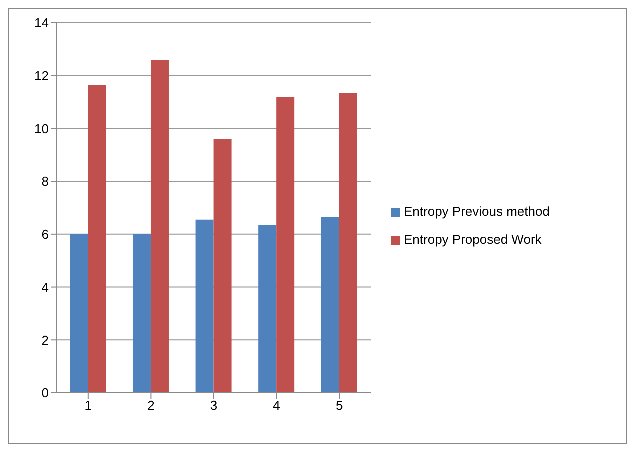  What do you see at coordinates (45, 340) in the screenshot?
I see `y-tick-label: 2` at bounding box center [45, 340].